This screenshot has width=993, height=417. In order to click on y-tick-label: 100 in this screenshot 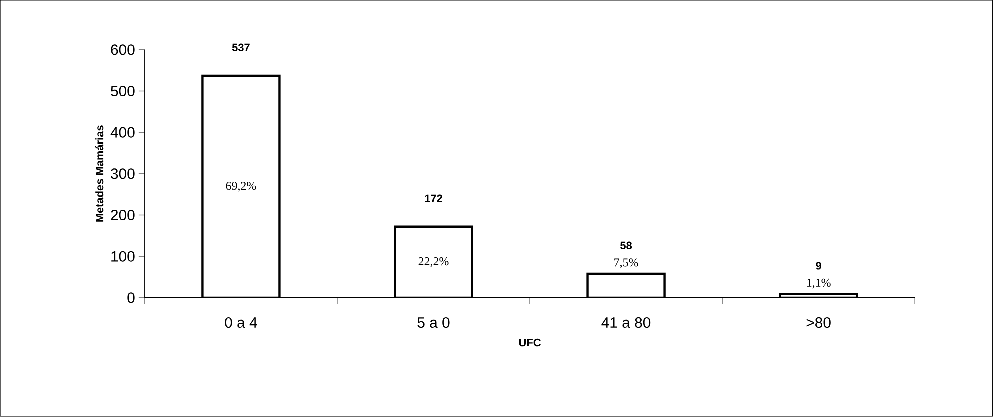, I will do `click(123, 256)`.